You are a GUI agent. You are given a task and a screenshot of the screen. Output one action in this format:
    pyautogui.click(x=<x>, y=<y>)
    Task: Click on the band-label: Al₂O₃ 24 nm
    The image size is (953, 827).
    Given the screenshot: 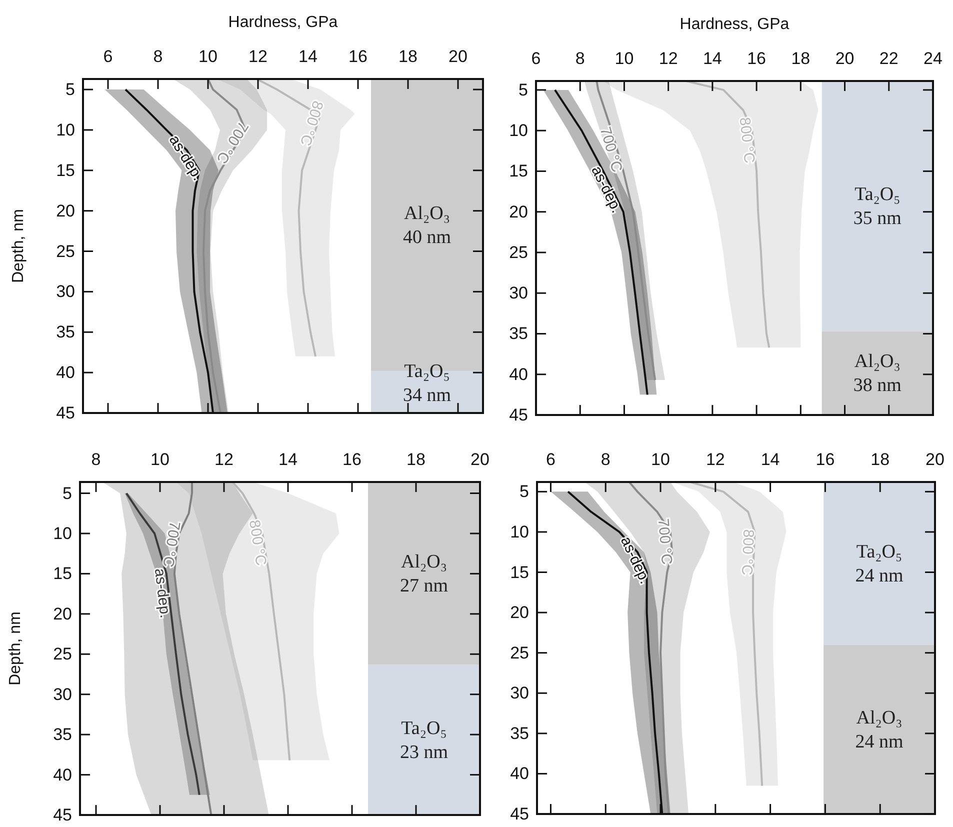 What is the action you would take?
    pyautogui.click(x=879, y=729)
    